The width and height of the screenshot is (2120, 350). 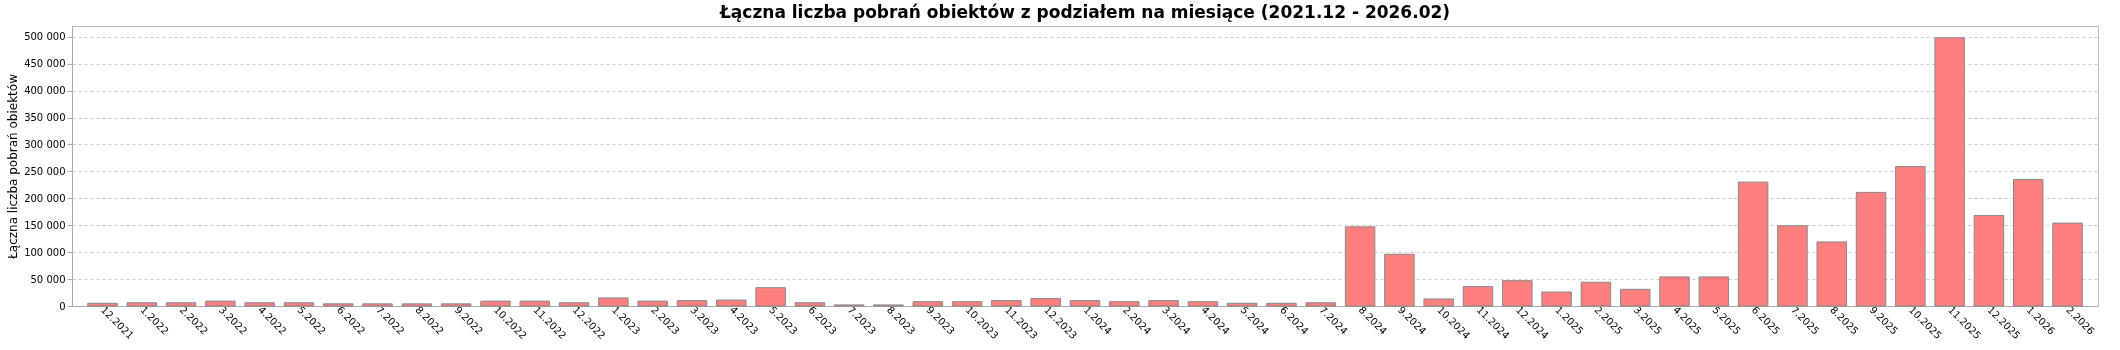 I want to click on y-tick-label: 400 000, so click(x=45, y=91).